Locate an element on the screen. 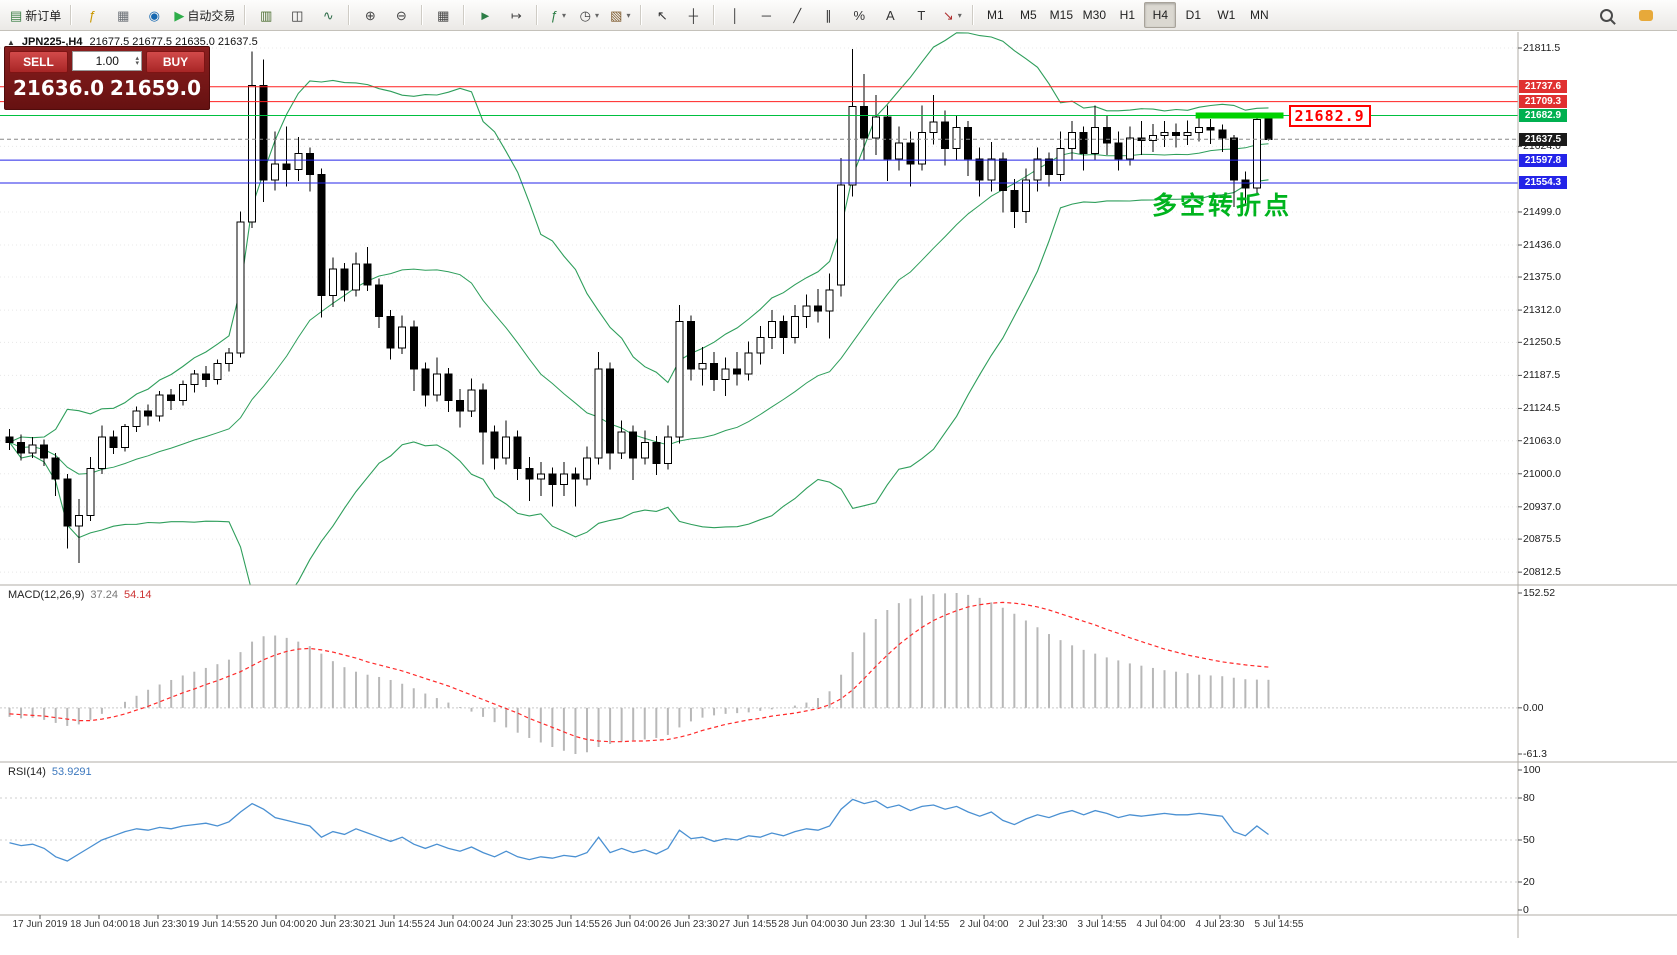  fibonacci-retracement-icon-icon: % is located at coordinates (859, 15).